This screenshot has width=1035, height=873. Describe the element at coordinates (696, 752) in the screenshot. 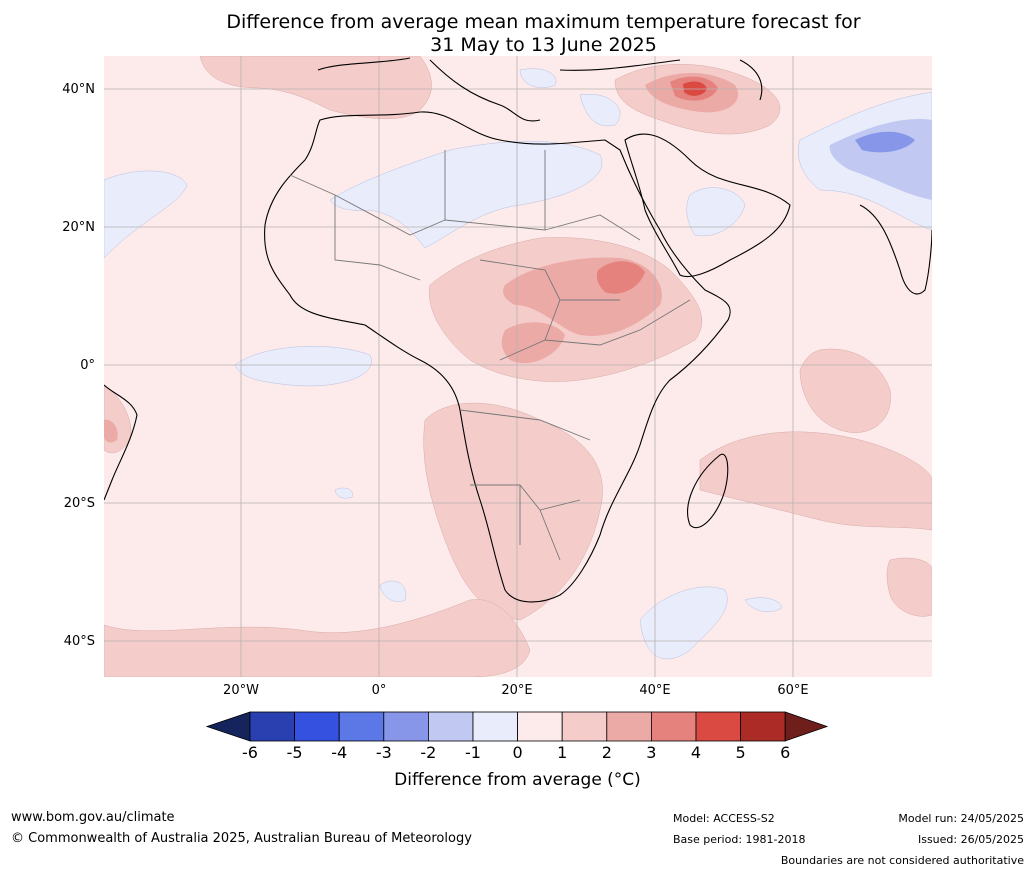

I see `colorbar-tick-label: 4` at that location.